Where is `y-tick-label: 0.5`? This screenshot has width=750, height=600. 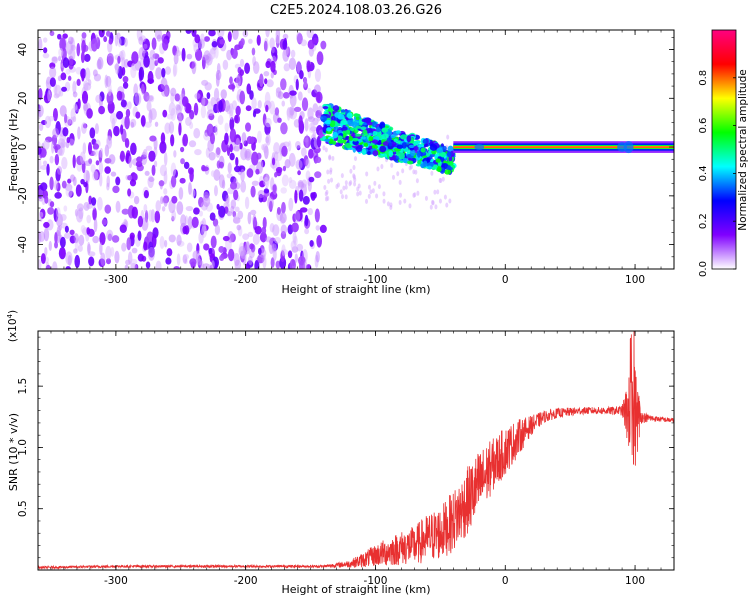
y-tick-label: 0.5 is located at coordinates (23, 508).